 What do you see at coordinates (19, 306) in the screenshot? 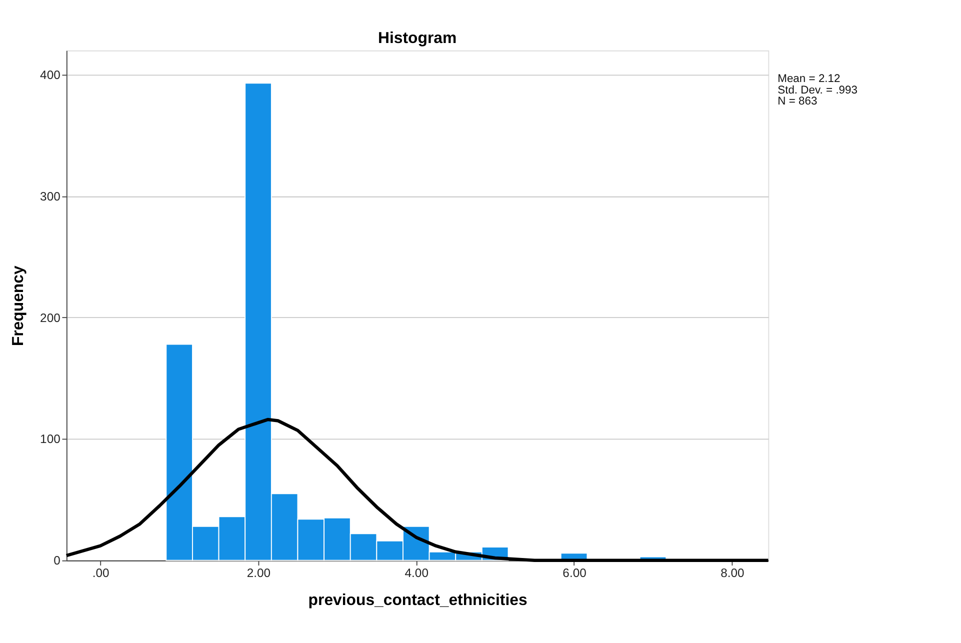
I see `y-axis-title: Frequency` at bounding box center [19, 306].